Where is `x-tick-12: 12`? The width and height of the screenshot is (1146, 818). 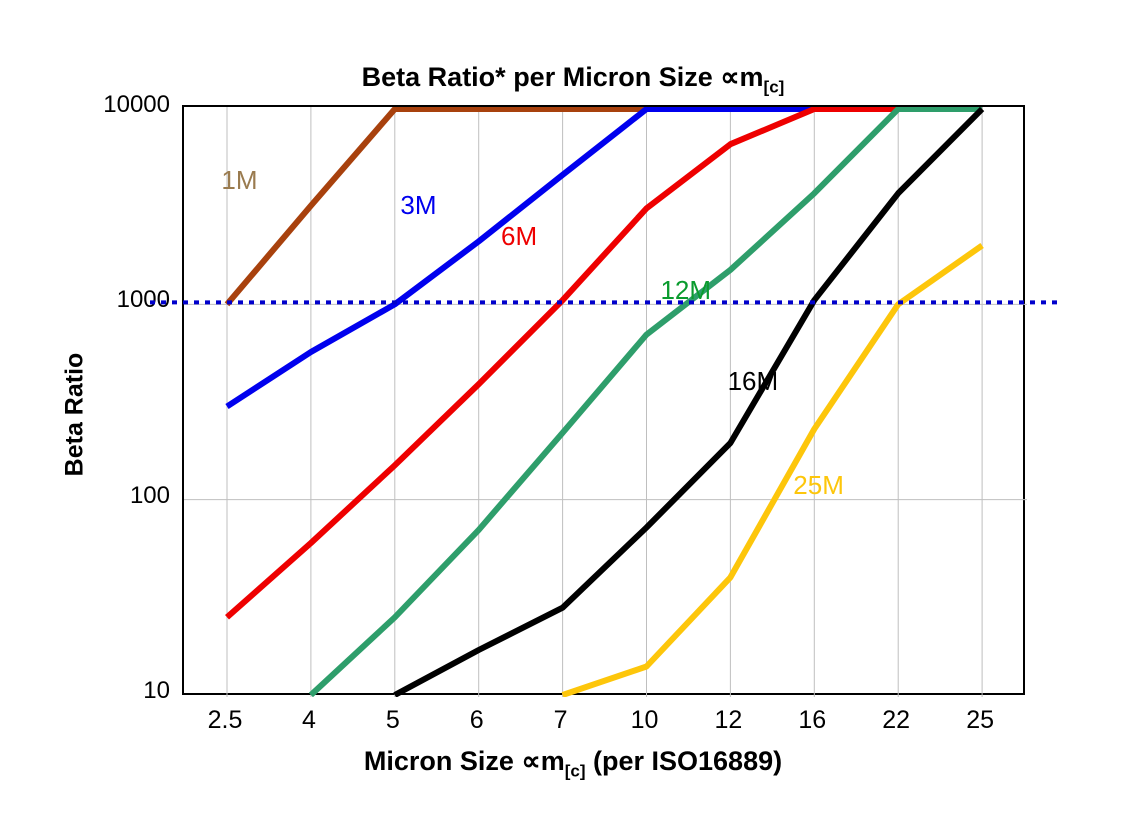 x-tick-12: 12 is located at coordinates (728, 720).